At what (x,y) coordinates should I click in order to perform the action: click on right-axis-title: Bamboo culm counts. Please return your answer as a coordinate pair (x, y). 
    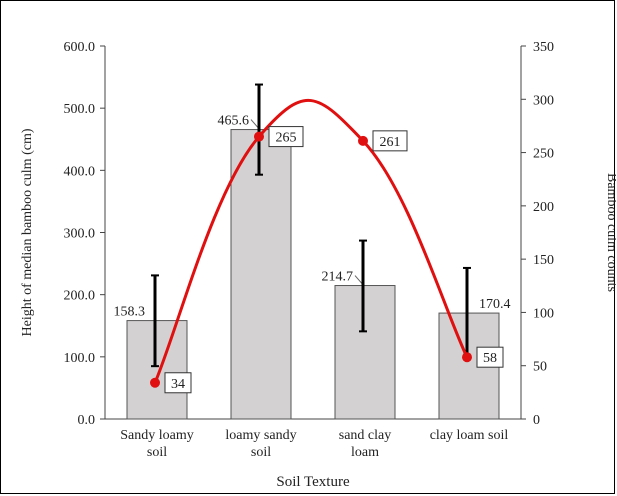
    Looking at the image, I should click on (610, 232).